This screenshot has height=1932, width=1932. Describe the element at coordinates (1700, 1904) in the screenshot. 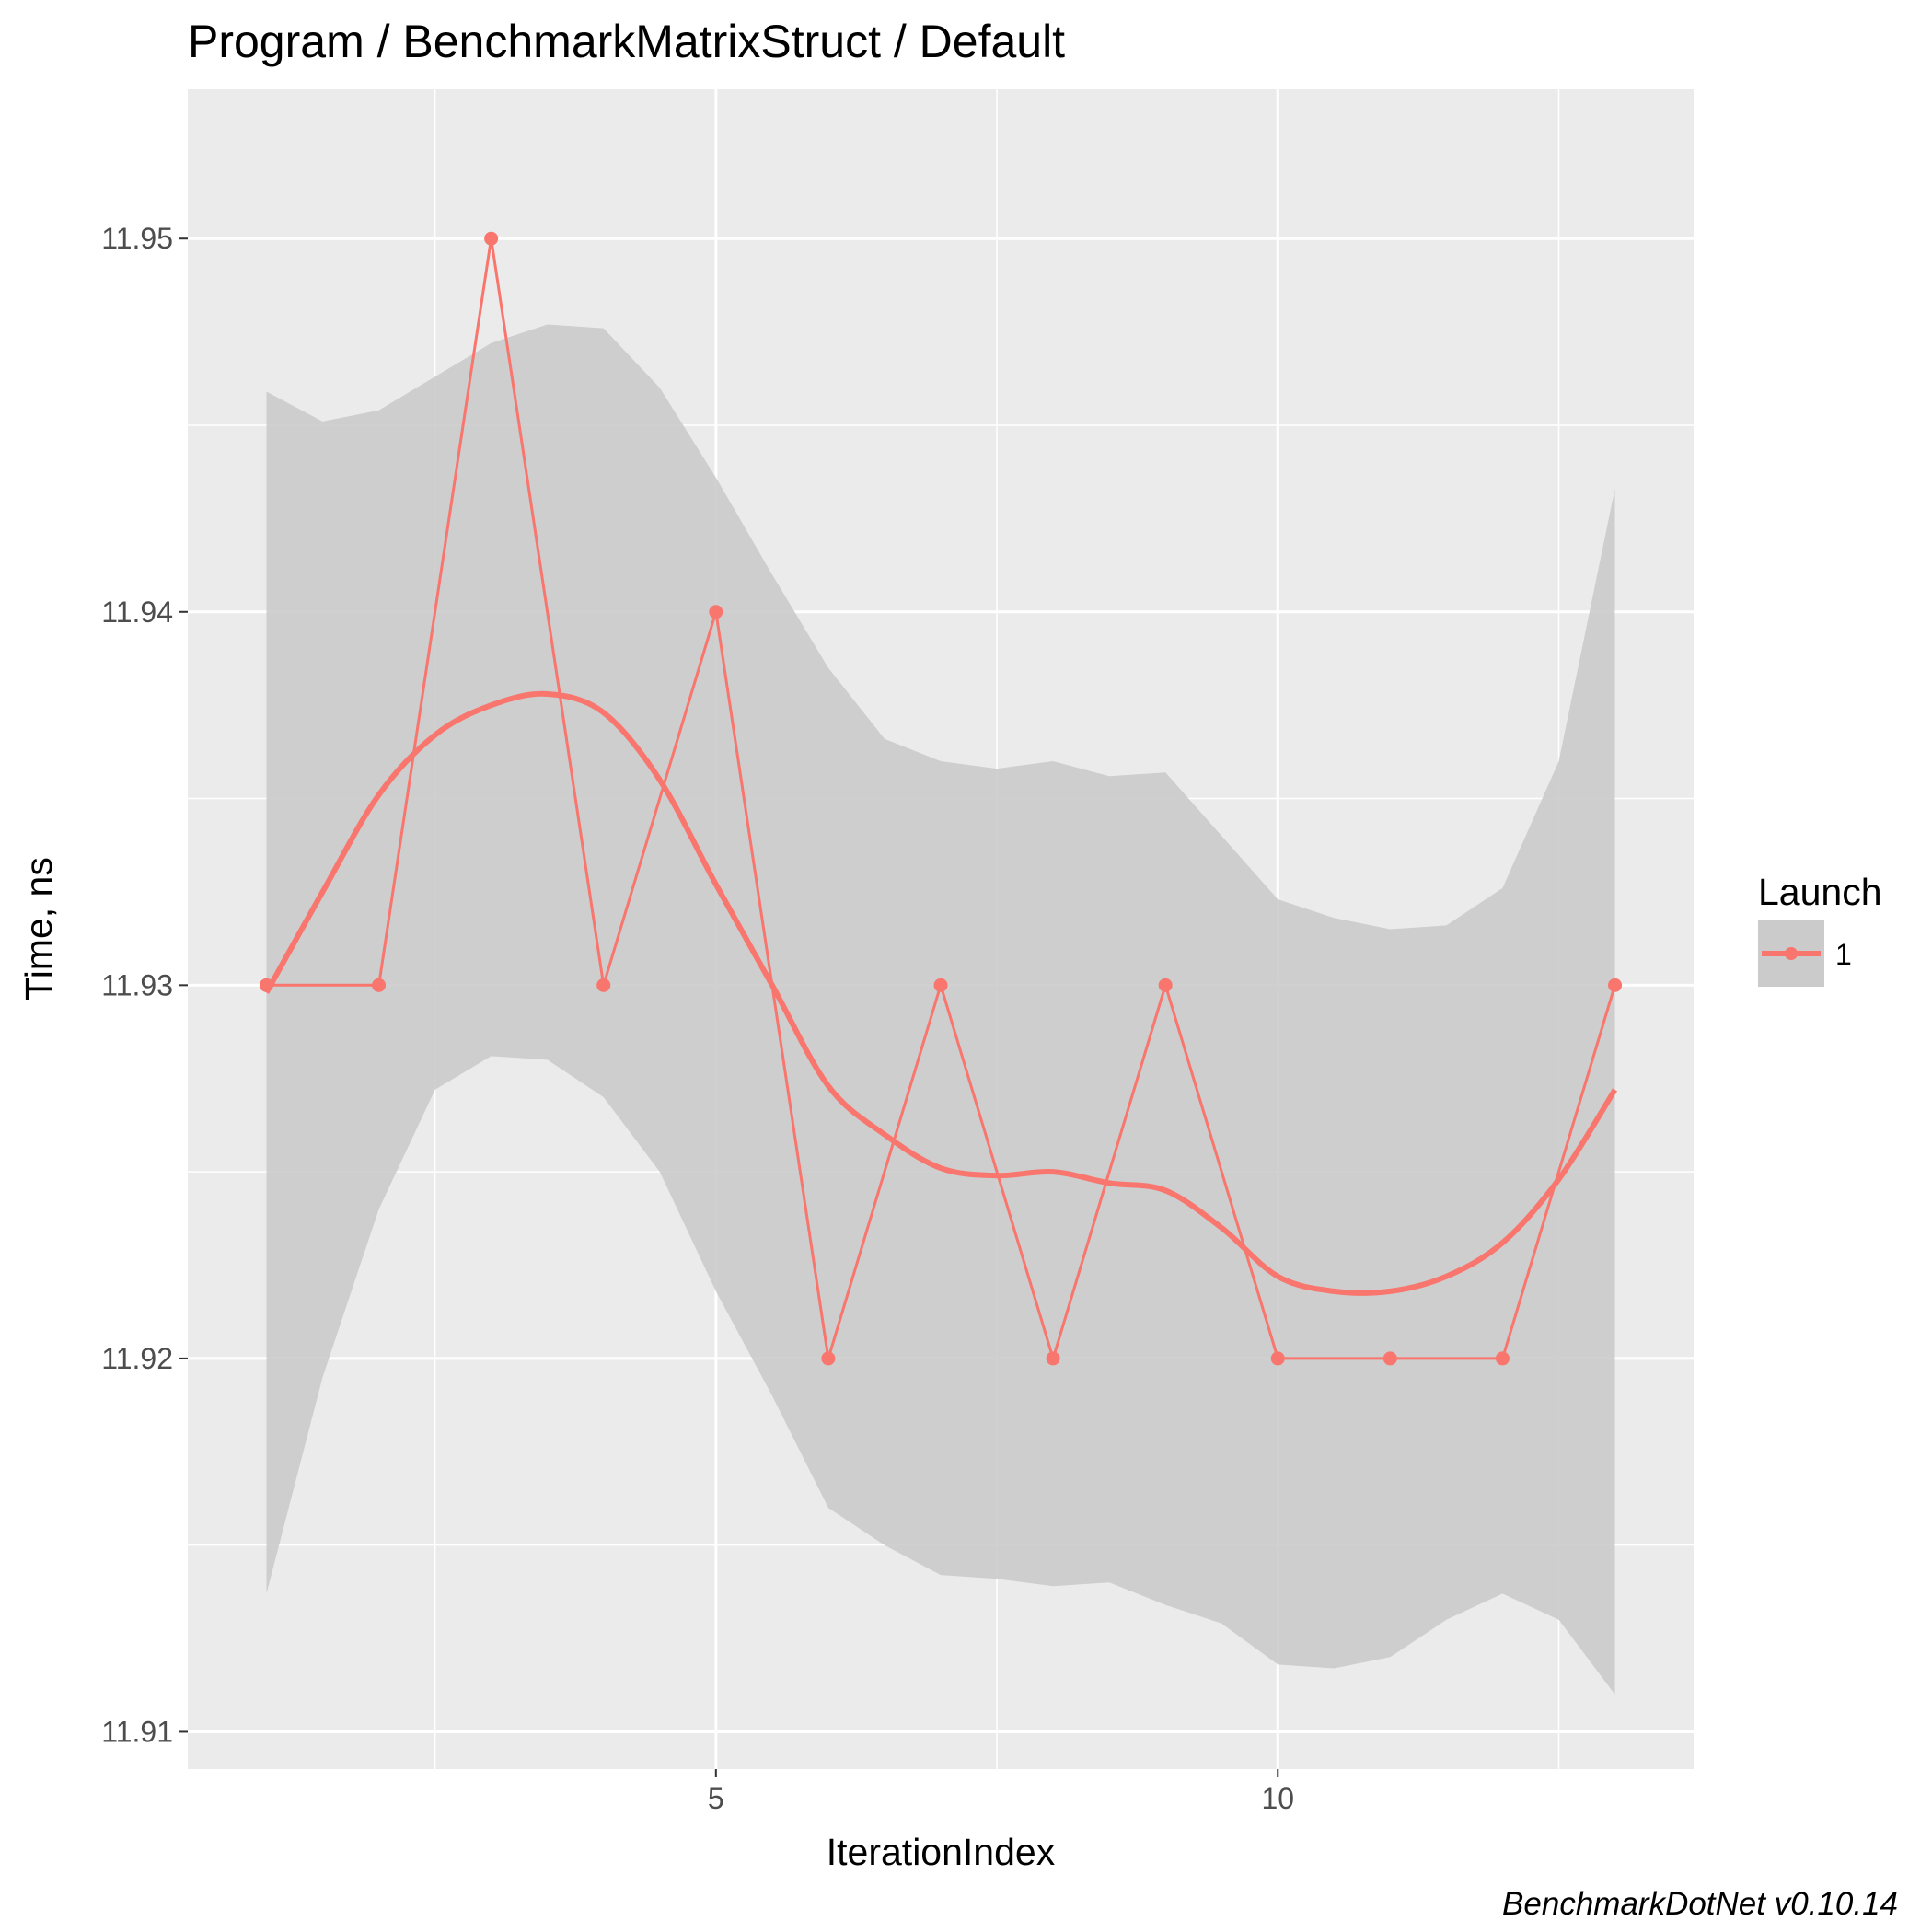

I see `chart-caption: BenchmarkDotNet v0.10.14` at that location.